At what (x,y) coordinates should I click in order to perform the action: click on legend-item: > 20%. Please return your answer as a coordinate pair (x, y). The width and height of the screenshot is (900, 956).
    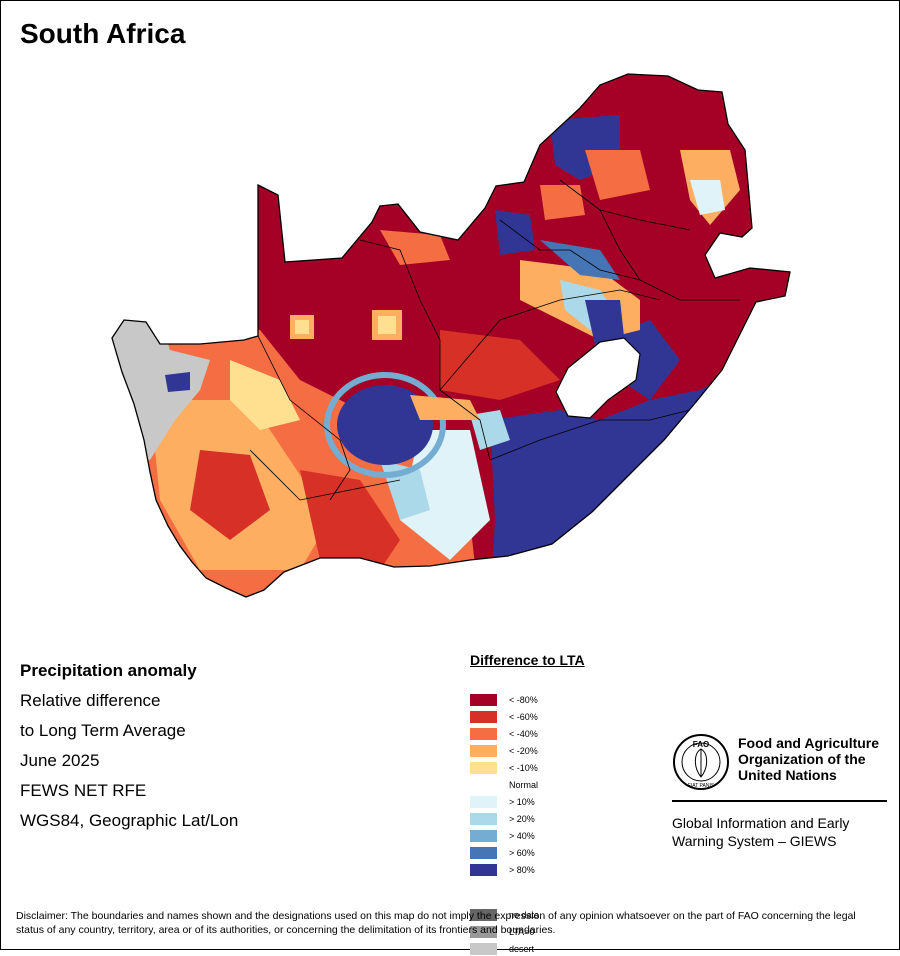
    Looking at the image, I should click on (550, 819).